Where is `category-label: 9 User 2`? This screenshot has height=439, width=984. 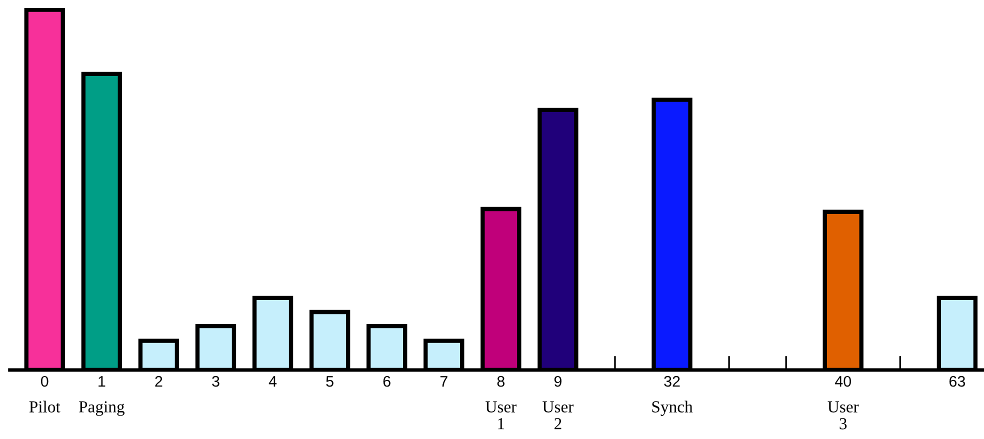
category-label: 9 User 2 is located at coordinates (558, 403).